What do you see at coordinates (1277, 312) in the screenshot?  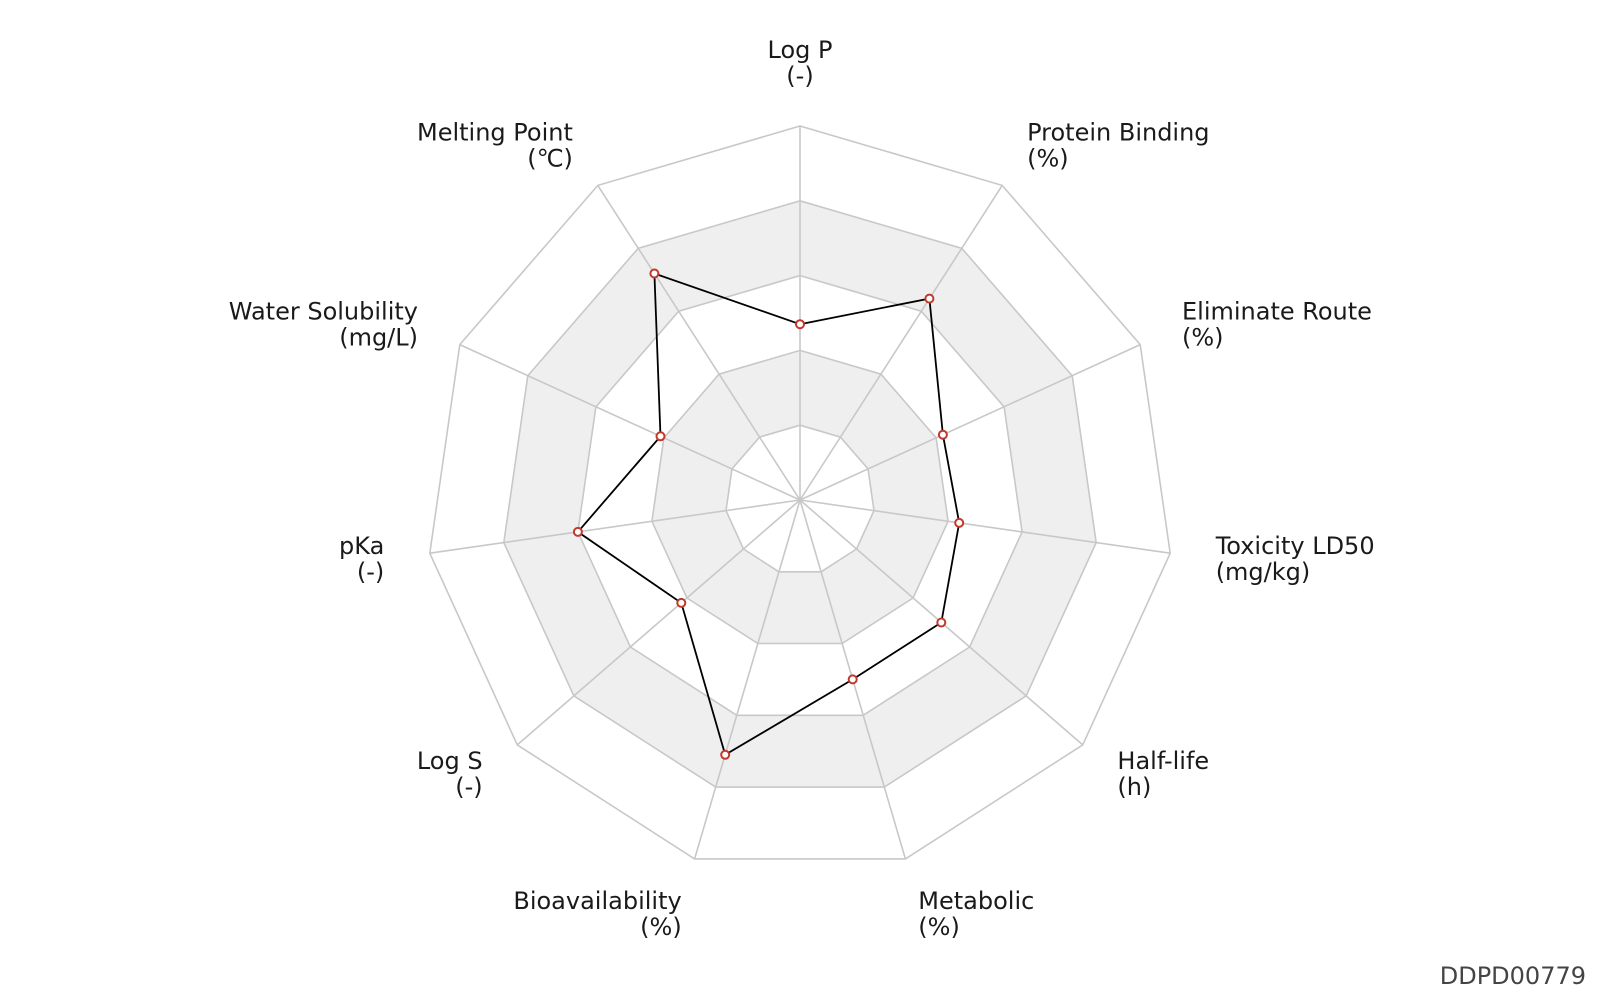 I see `axis-label: Eliminate Route` at bounding box center [1277, 312].